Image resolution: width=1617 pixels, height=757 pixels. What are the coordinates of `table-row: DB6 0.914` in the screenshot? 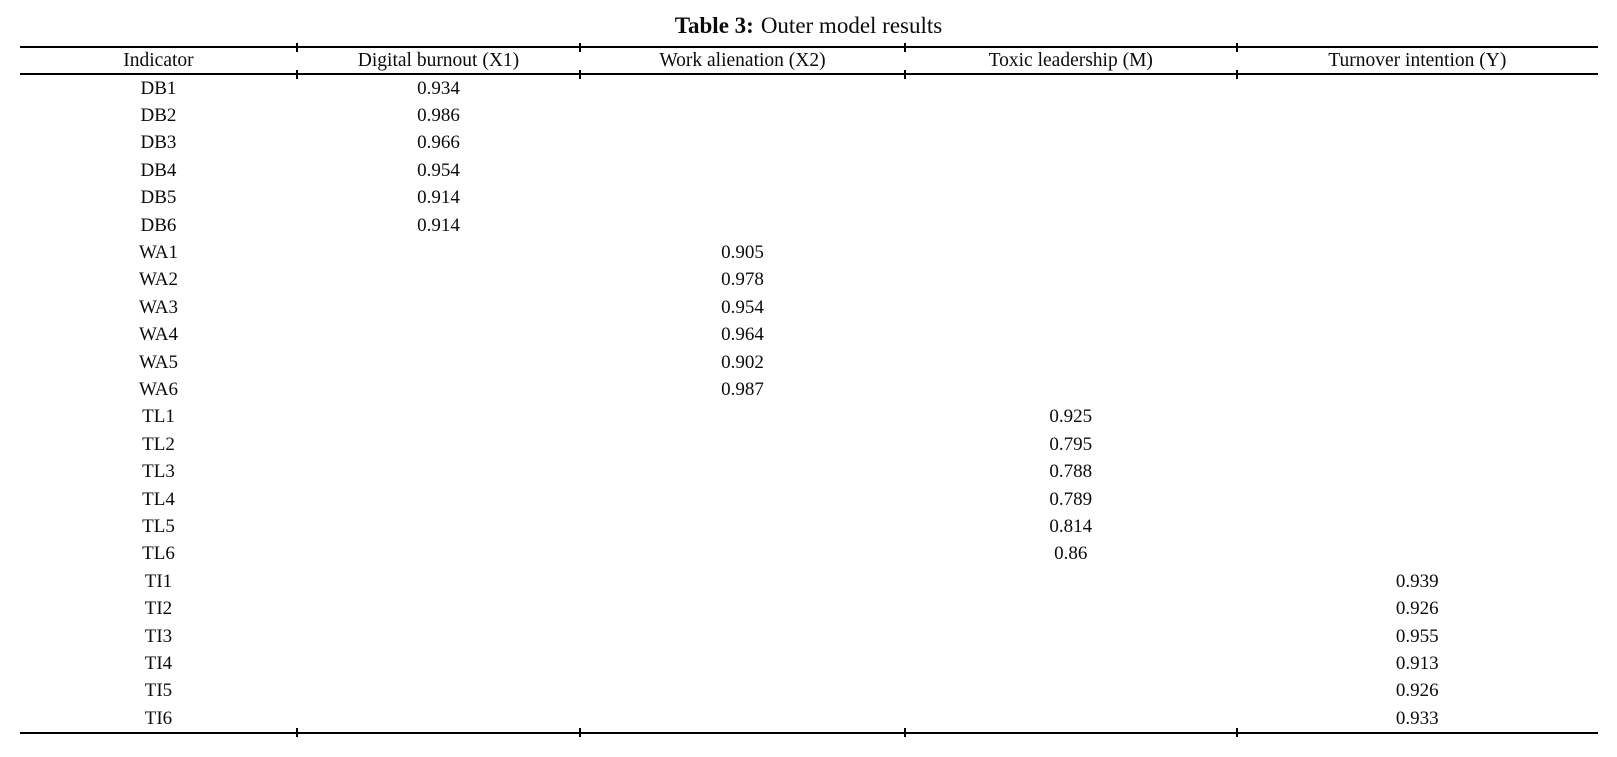 It's located at (809, 225).